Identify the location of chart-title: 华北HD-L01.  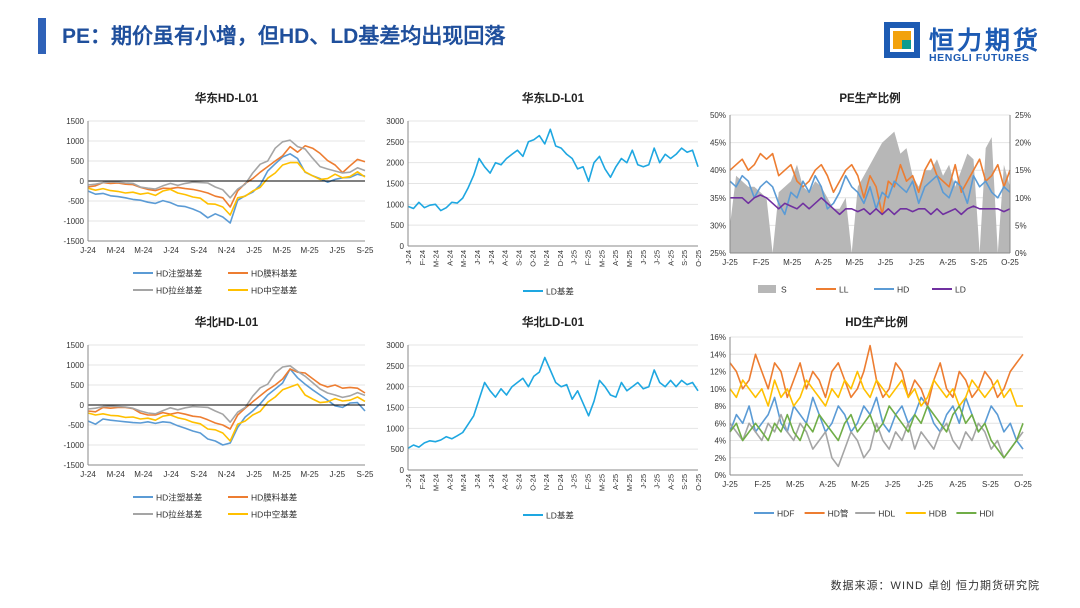
(227, 322).